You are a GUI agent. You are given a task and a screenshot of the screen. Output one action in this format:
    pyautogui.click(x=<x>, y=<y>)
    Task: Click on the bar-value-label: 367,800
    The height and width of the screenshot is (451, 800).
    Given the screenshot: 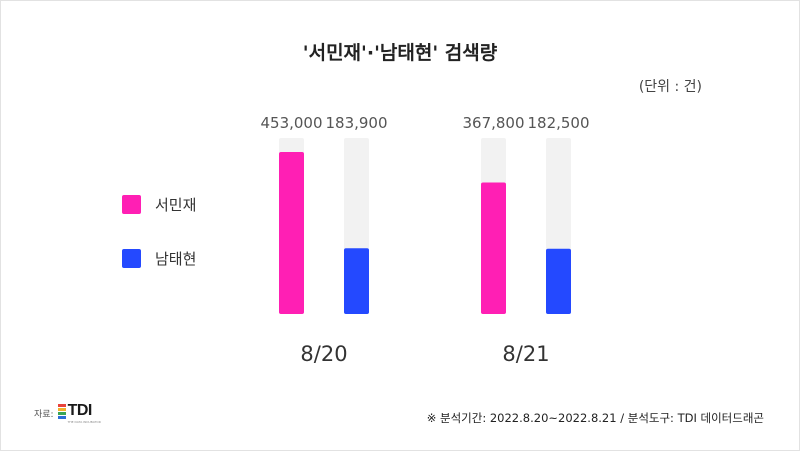 What is the action you would take?
    pyautogui.click(x=493, y=123)
    